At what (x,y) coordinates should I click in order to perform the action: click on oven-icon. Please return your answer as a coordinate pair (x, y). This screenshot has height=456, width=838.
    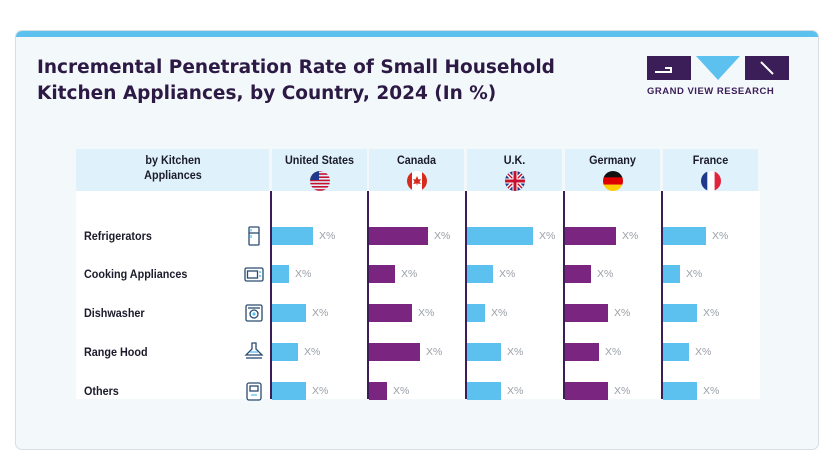
    Looking at the image, I should click on (254, 274).